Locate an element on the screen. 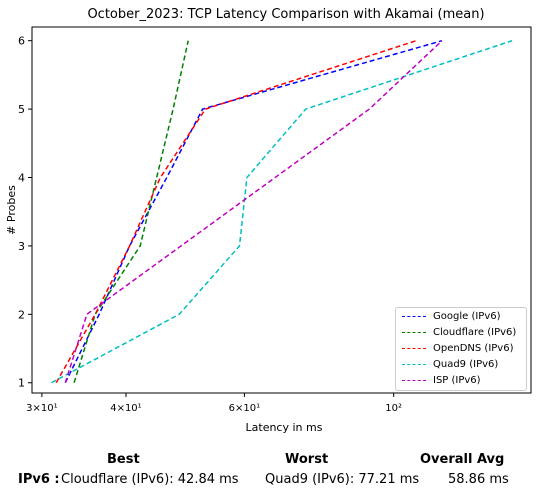 This screenshot has width=541, height=494. legend-item-cloudflare: Cloudflare (IPv6) is located at coordinates (459, 333).